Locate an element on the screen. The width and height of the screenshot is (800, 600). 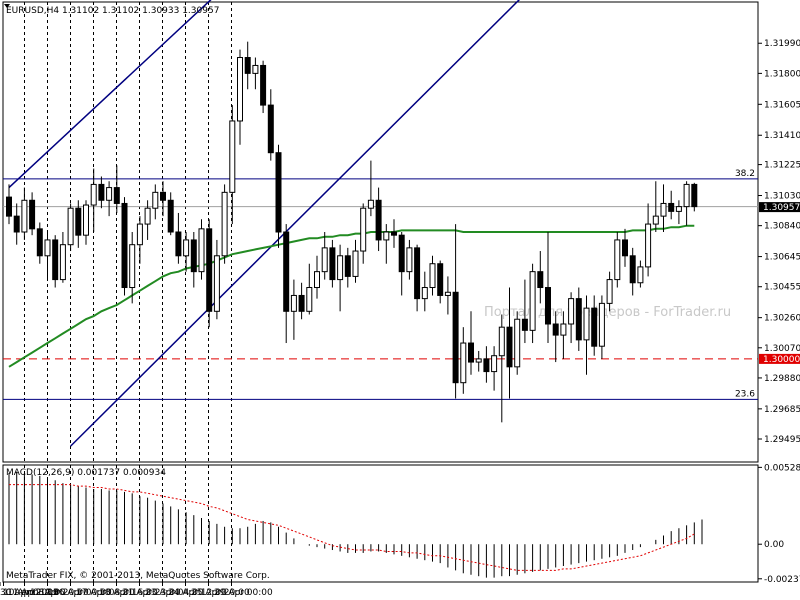
current-price-badge is located at coordinates (779, 207).